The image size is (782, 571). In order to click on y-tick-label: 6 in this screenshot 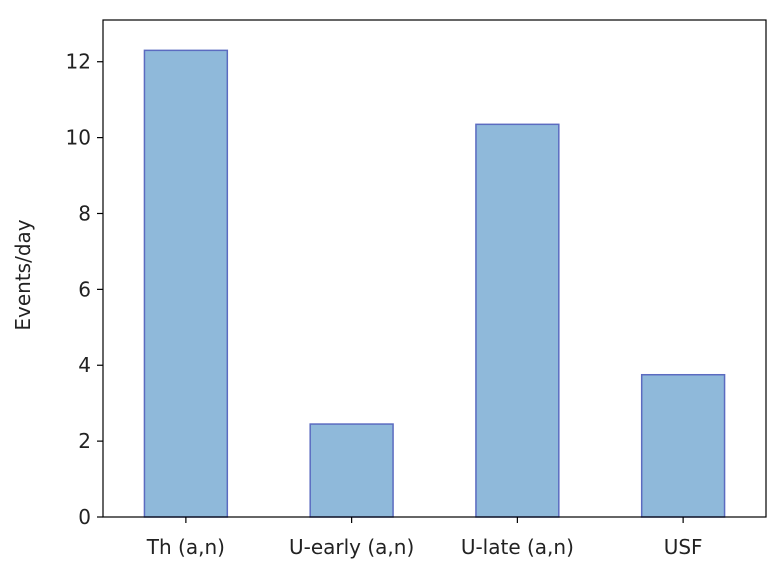, I will do `click(84, 289)`.